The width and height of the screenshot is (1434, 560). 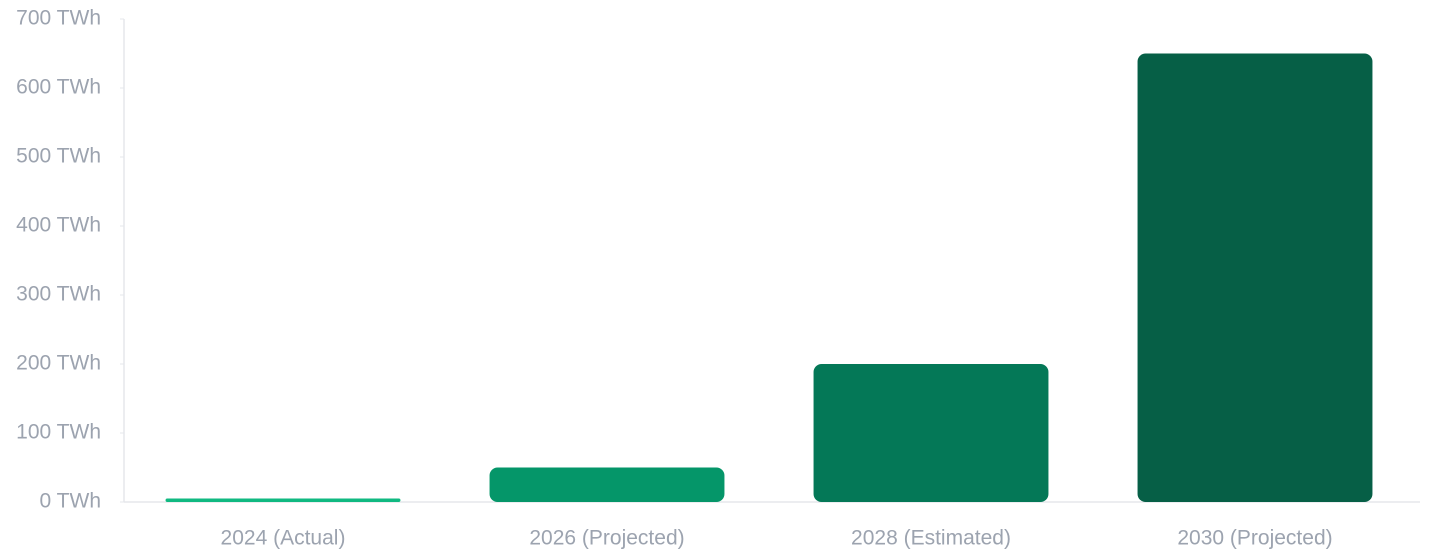 What do you see at coordinates (58, 294) in the screenshot?
I see `y-tick-label: 300 TWh` at bounding box center [58, 294].